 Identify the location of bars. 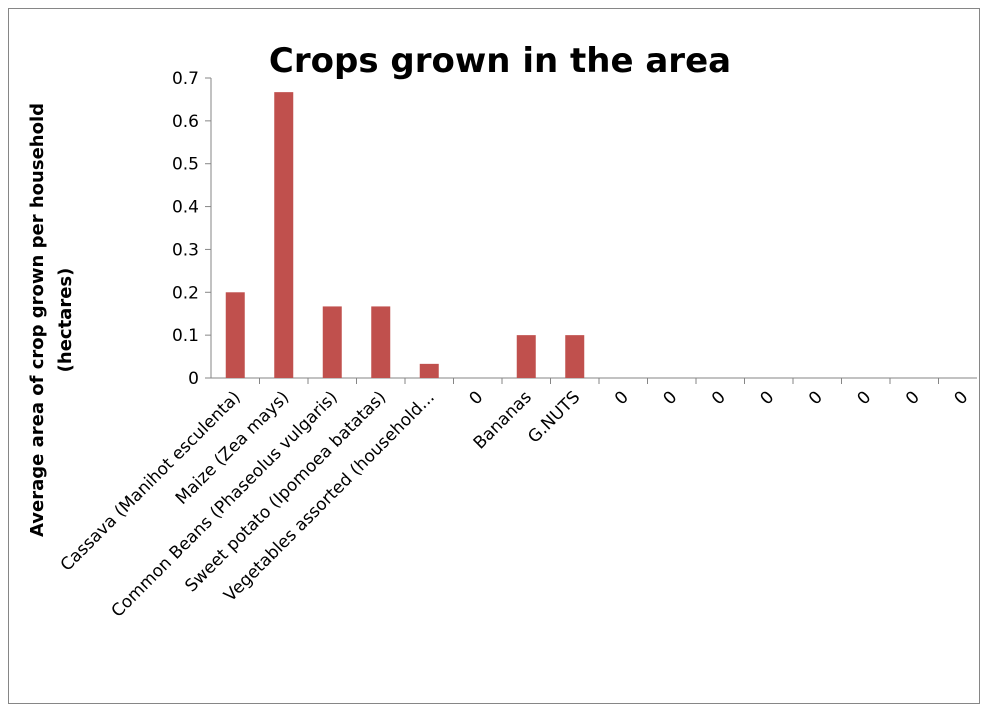
(405, 235).